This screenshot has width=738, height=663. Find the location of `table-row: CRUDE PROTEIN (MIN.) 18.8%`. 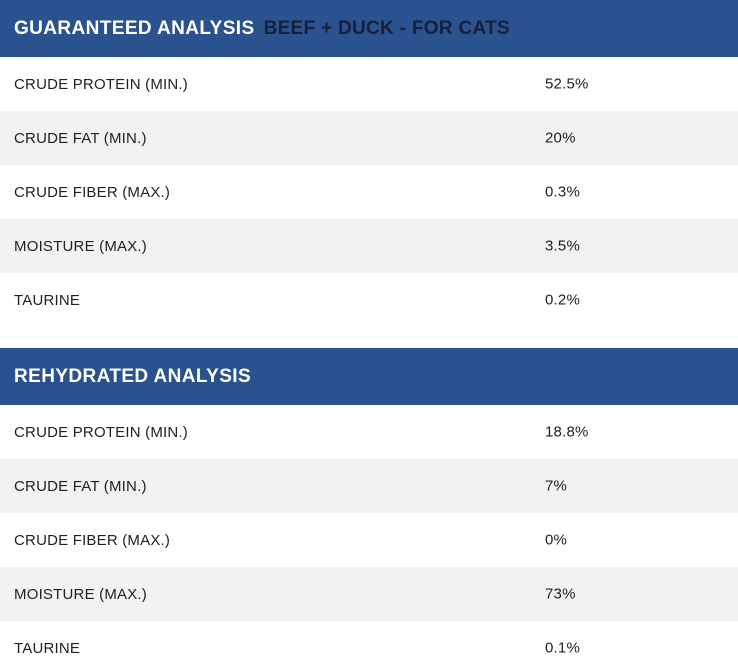

table-row: CRUDE PROTEIN (MIN.) 18.8% is located at coordinates (369, 432).